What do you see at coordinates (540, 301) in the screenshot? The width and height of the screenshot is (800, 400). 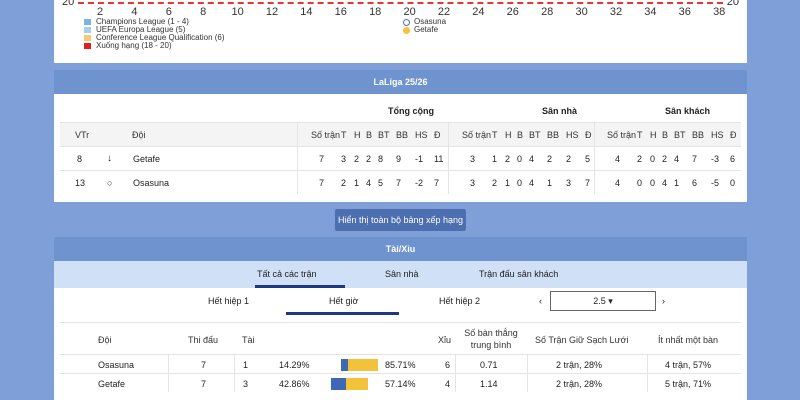 I see `prev-line-button: ‹` at bounding box center [540, 301].